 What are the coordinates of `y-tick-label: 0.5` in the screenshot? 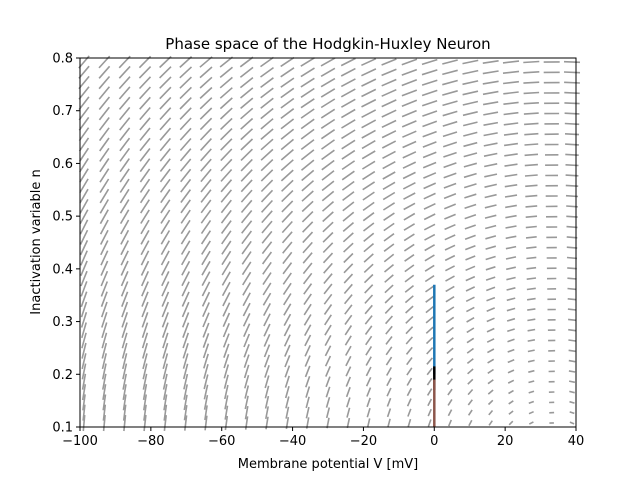 It's located at (62, 217).